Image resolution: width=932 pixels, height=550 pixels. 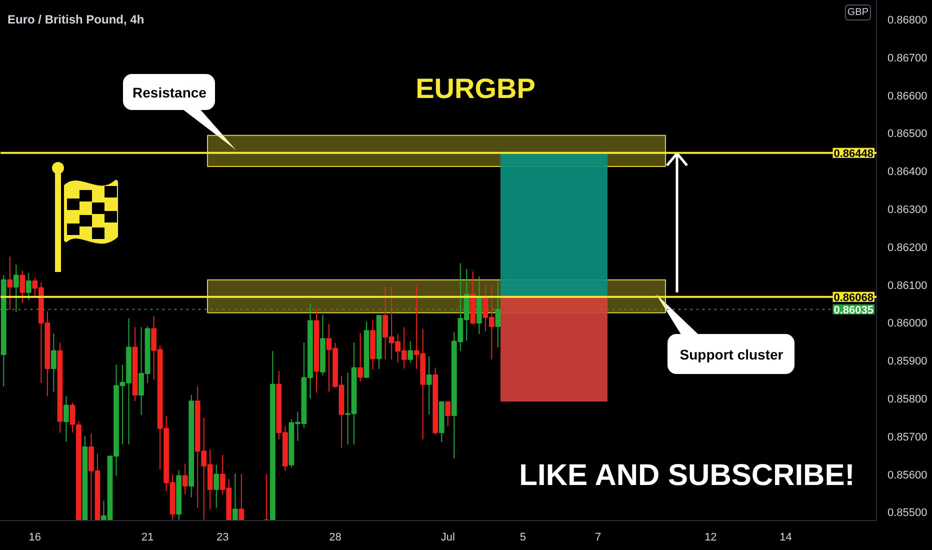 I want to click on annotation: LIKE AND SUBSCRIBE!, so click(x=687, y=475).